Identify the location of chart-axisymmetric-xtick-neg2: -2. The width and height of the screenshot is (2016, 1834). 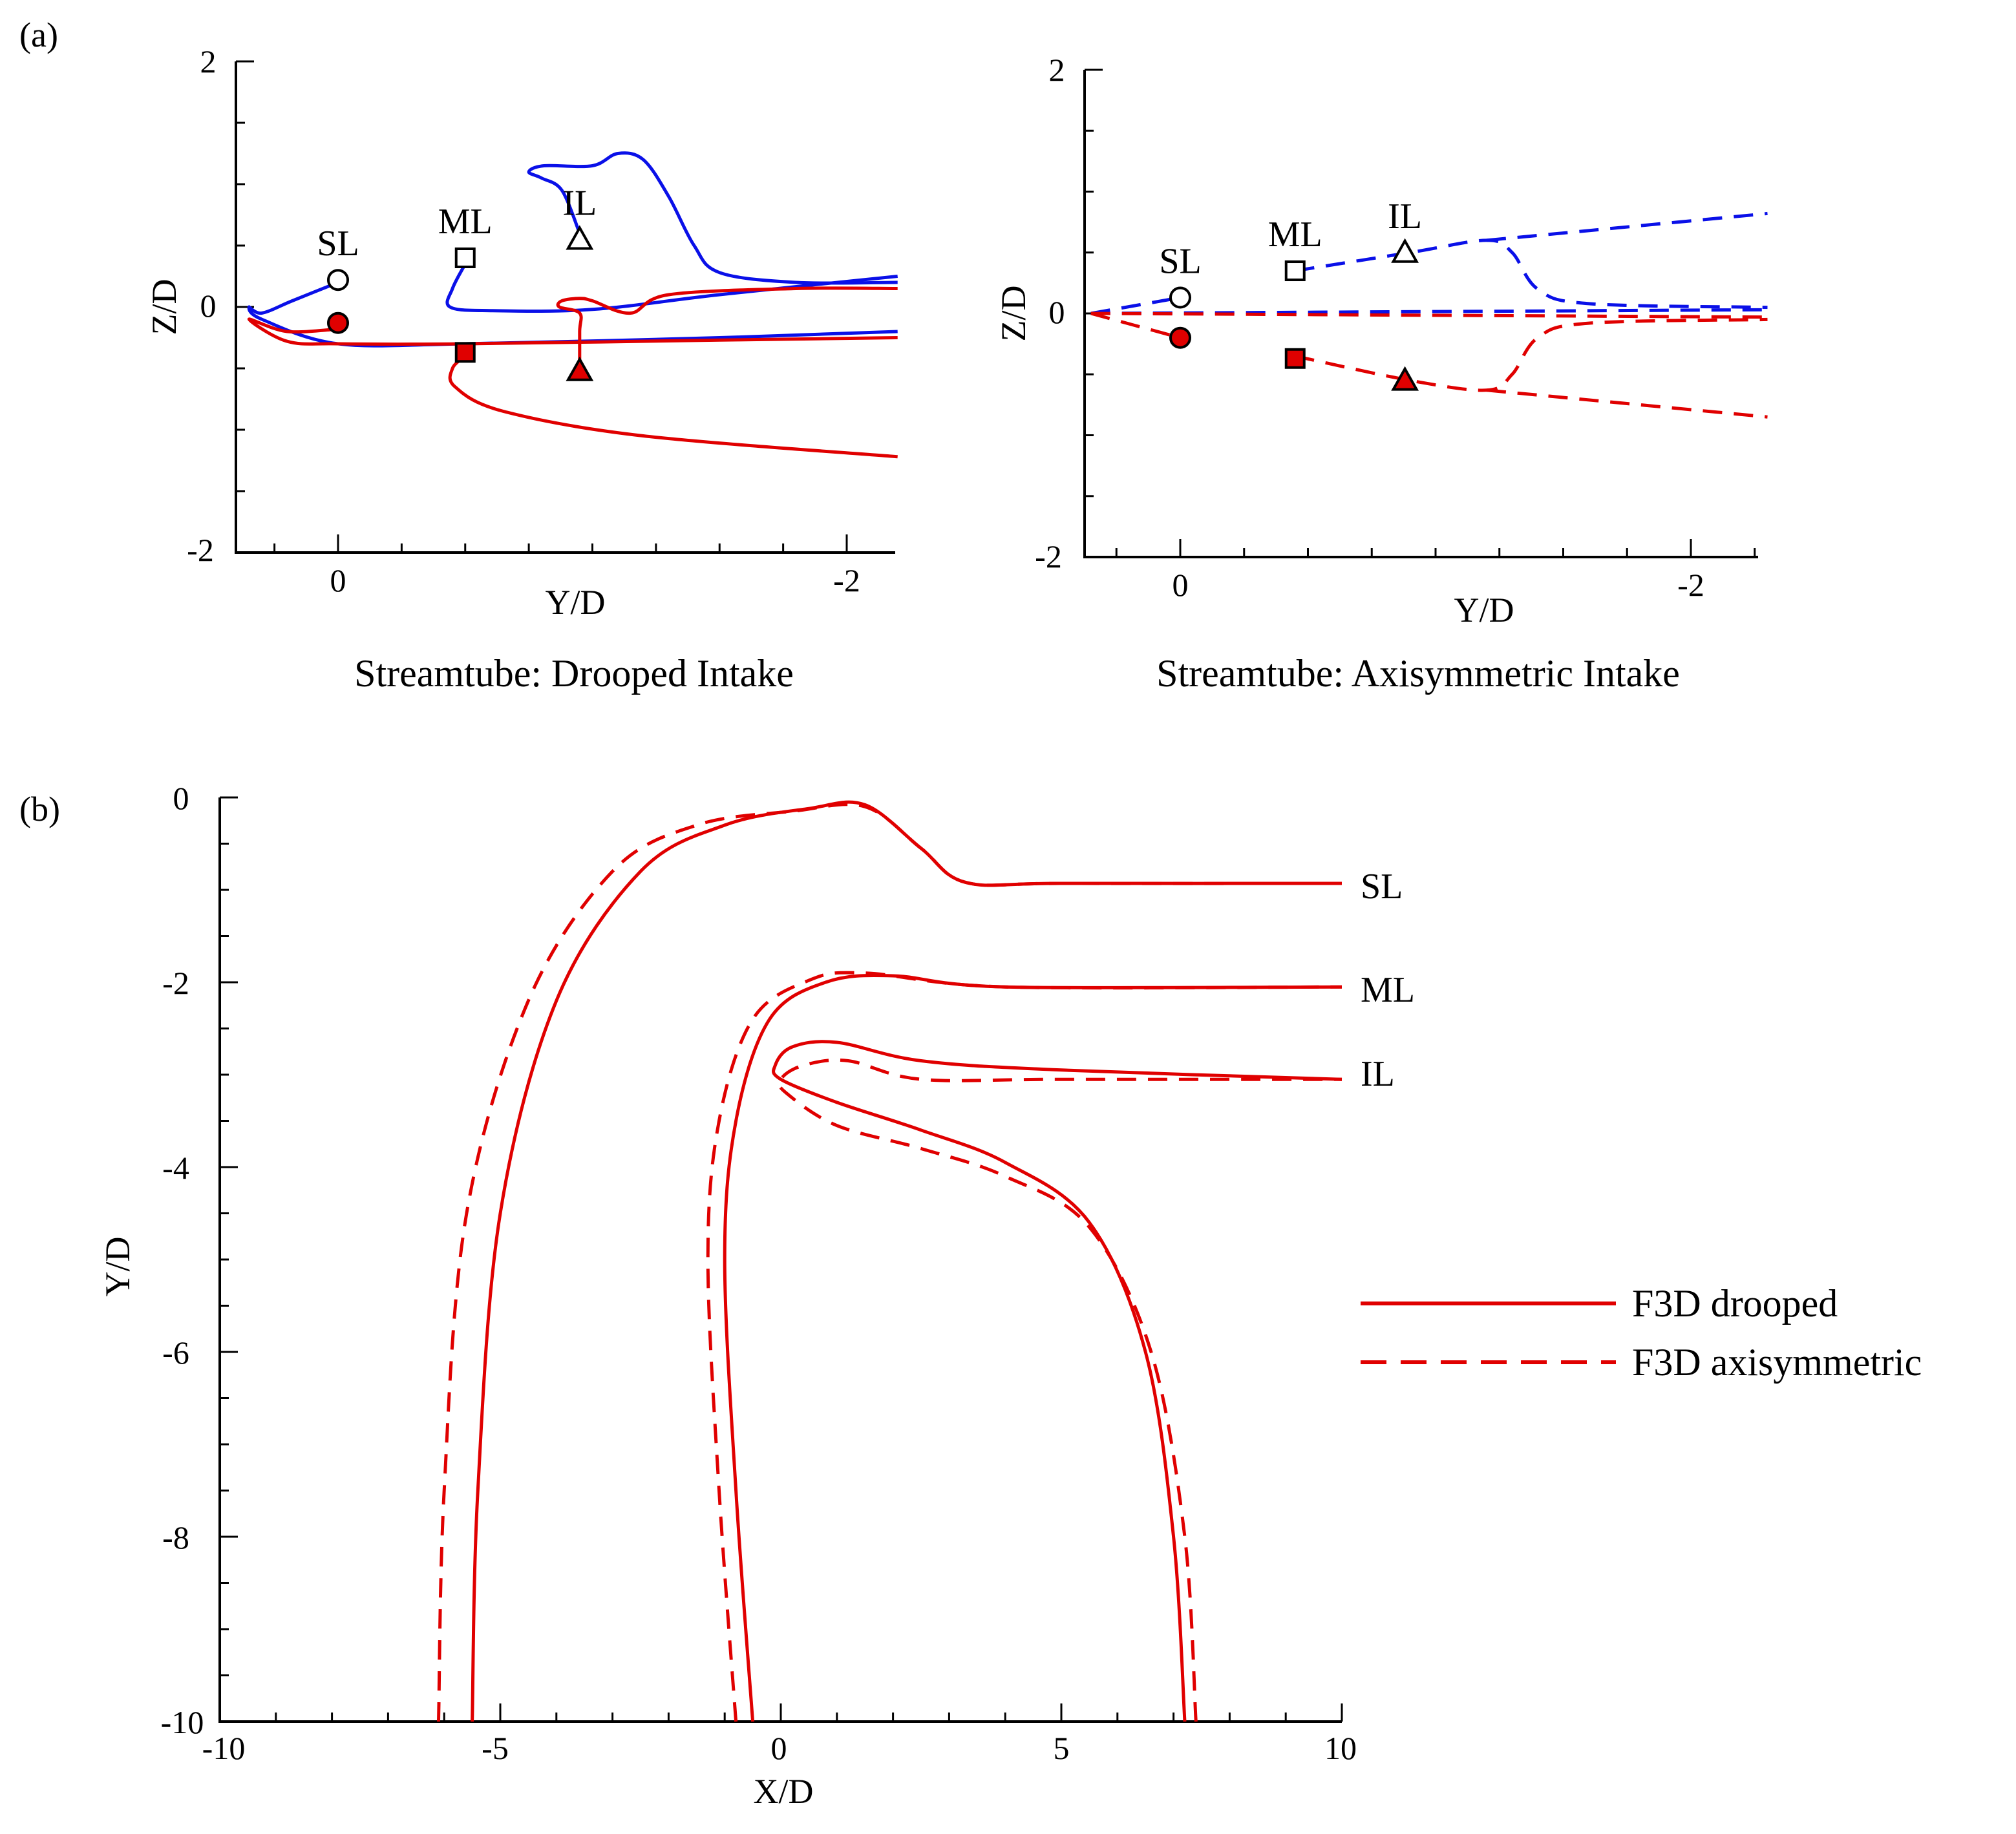
(1690, 585).